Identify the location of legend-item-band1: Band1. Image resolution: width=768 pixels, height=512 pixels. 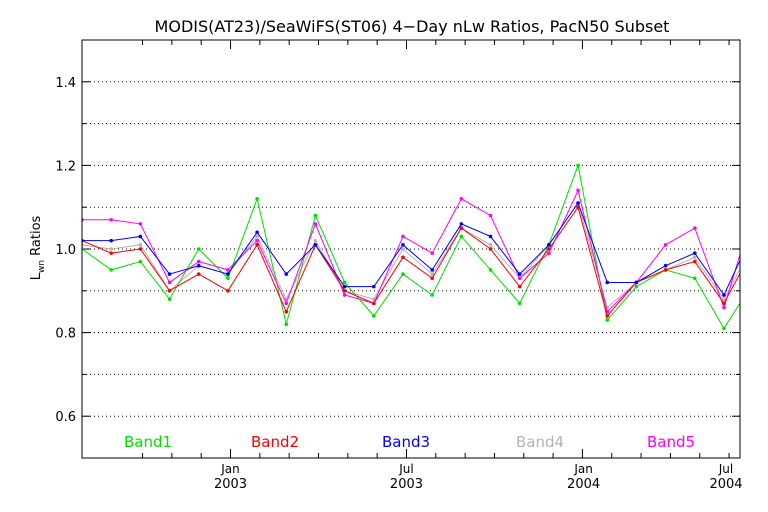
(148, 442).